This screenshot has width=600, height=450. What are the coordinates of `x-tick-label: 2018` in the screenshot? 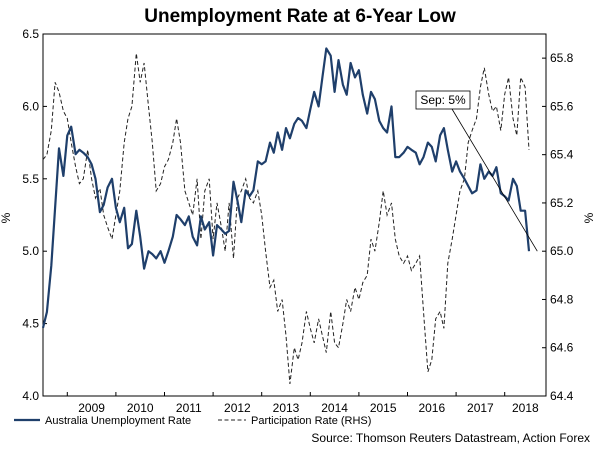 It's located at (525, 408).